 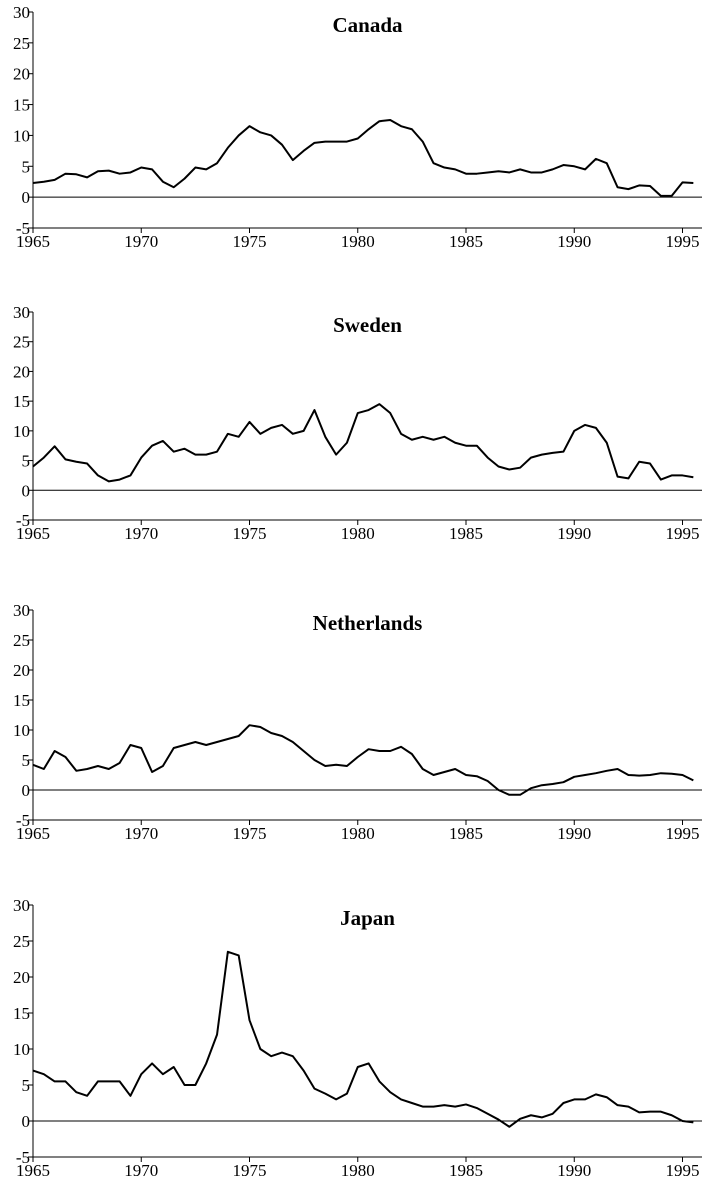 I want to click on chart-title: Netherlands, so click(x=368, y=623).